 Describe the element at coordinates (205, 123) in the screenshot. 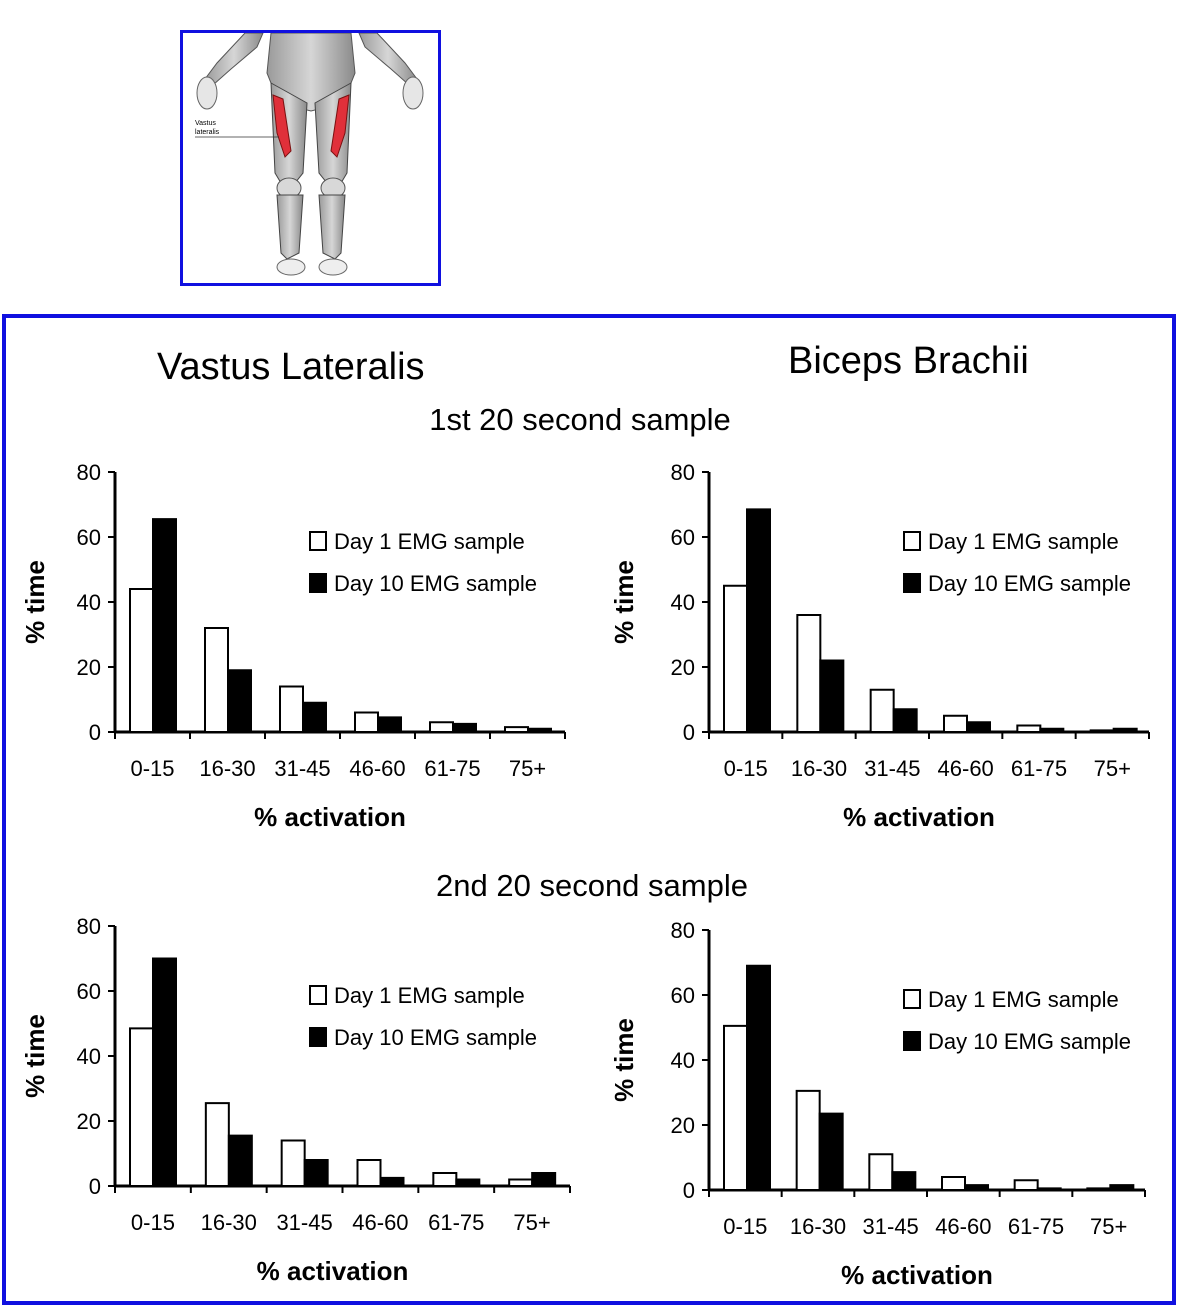

I see `anatomy-label-line1: Vastus` at that location.